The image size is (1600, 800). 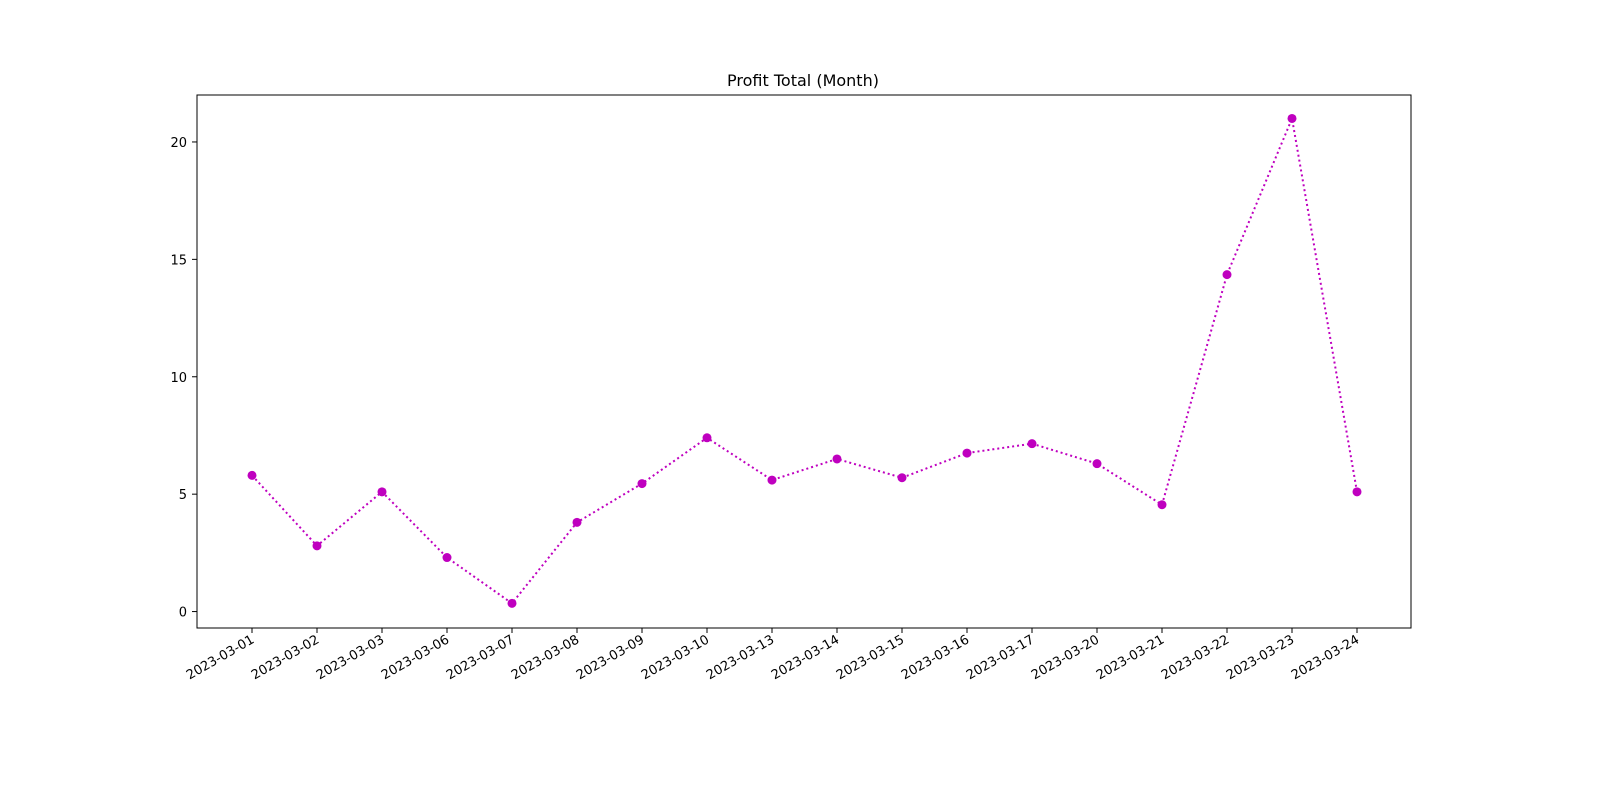 What do you see at coordinates (675, 657) in the screenshot?
I see `x-tick-label: 2023-03-10` at bounding box center [675, 657].